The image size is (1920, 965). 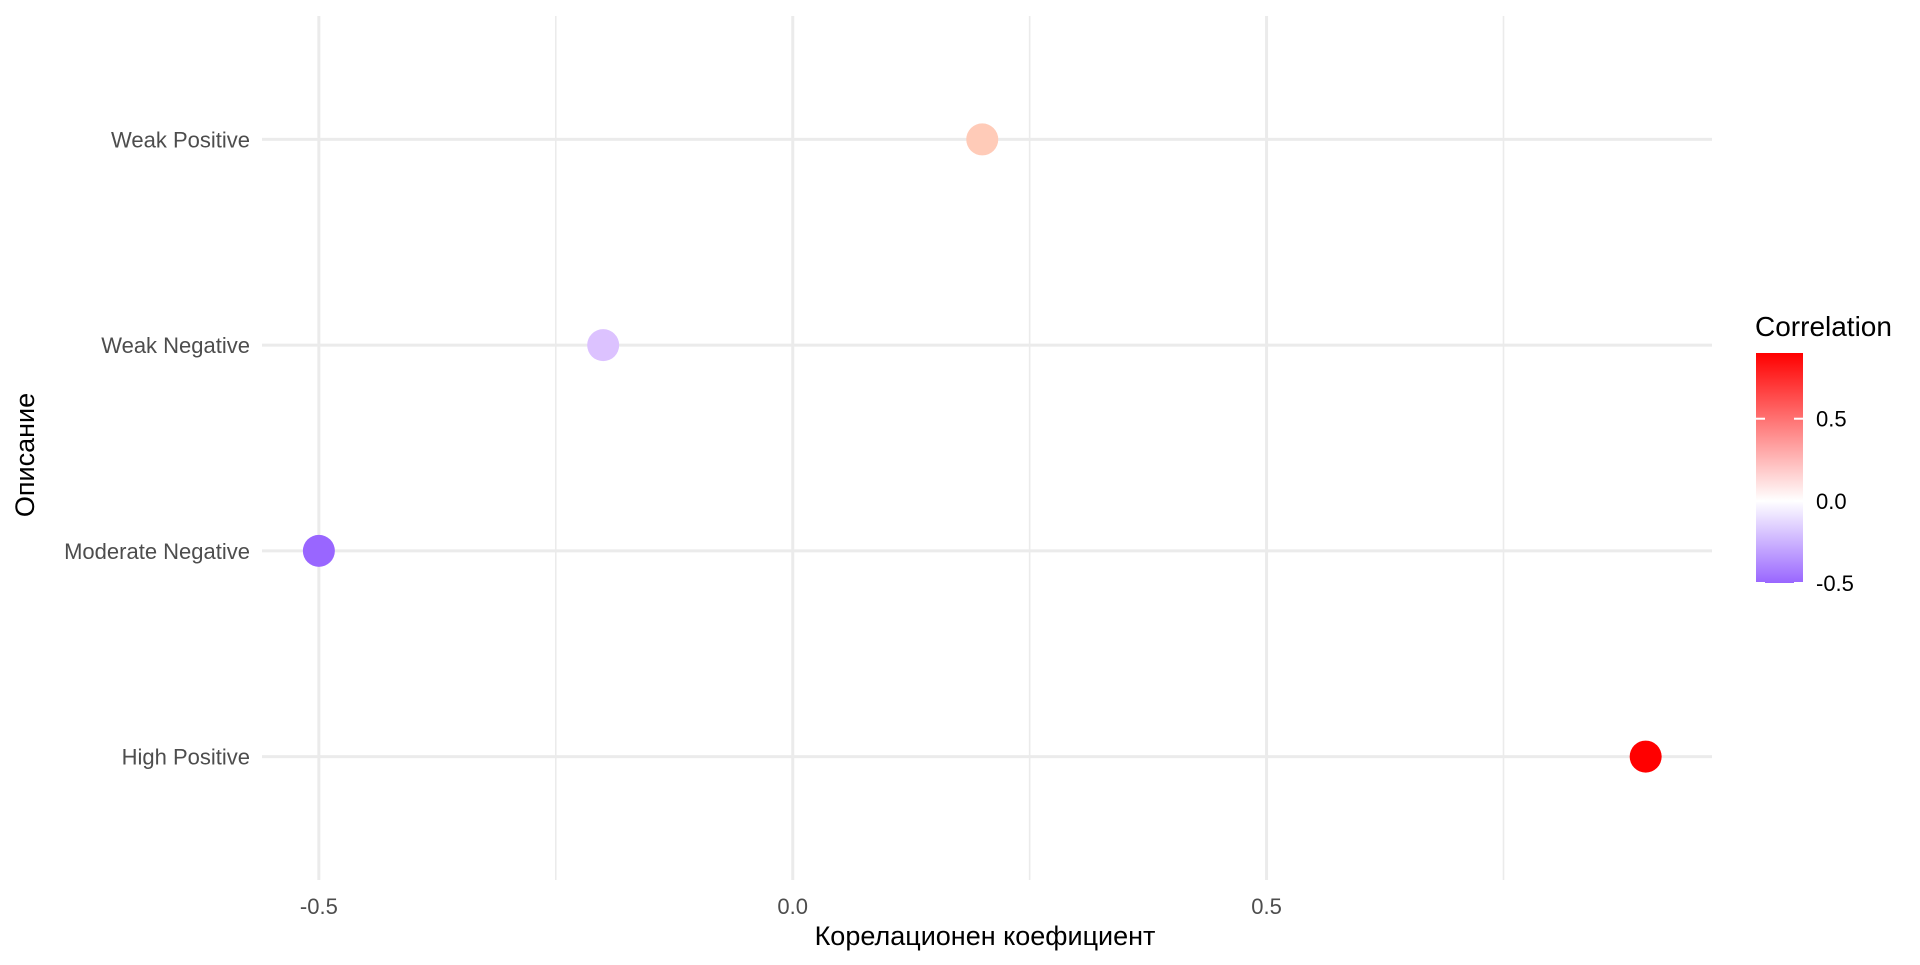 What do you see at coordinates (175, 345) in the screenshot?
I see `y-tick-label: Weak Negative` at bounding box center [175, 345].